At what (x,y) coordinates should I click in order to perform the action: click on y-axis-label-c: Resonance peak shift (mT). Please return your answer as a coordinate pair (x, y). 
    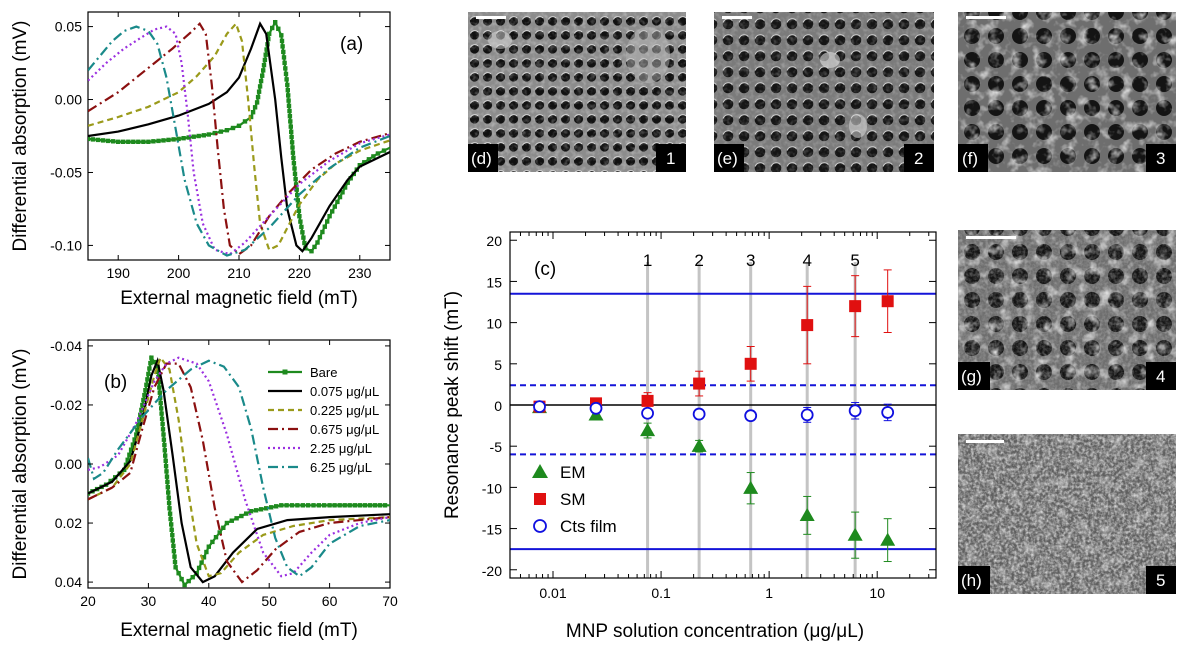
    Looking at the image, I should click on (452, 405).